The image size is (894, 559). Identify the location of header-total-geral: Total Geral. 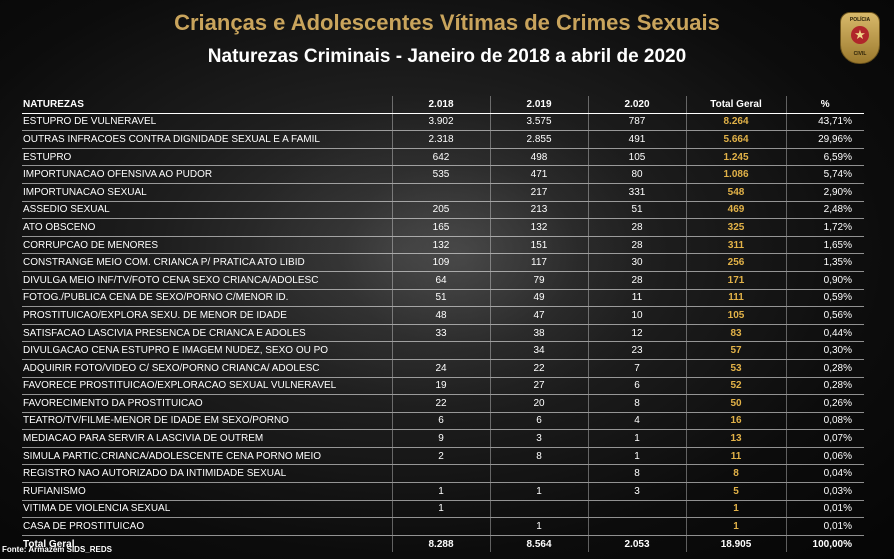
(735, 105).